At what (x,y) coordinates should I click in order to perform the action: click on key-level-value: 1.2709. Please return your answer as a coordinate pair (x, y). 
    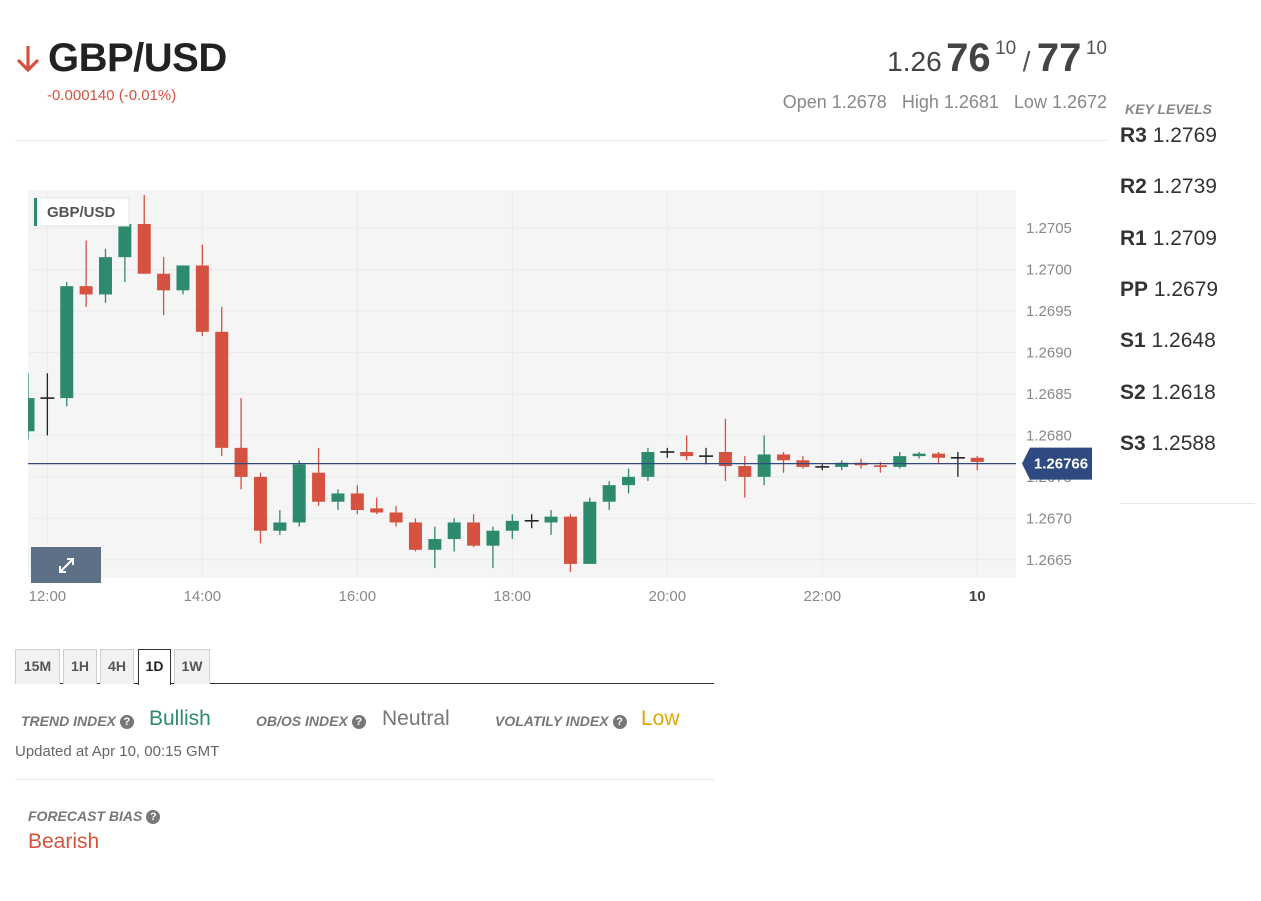
    Looking at the image, I should click on (1184, 238).